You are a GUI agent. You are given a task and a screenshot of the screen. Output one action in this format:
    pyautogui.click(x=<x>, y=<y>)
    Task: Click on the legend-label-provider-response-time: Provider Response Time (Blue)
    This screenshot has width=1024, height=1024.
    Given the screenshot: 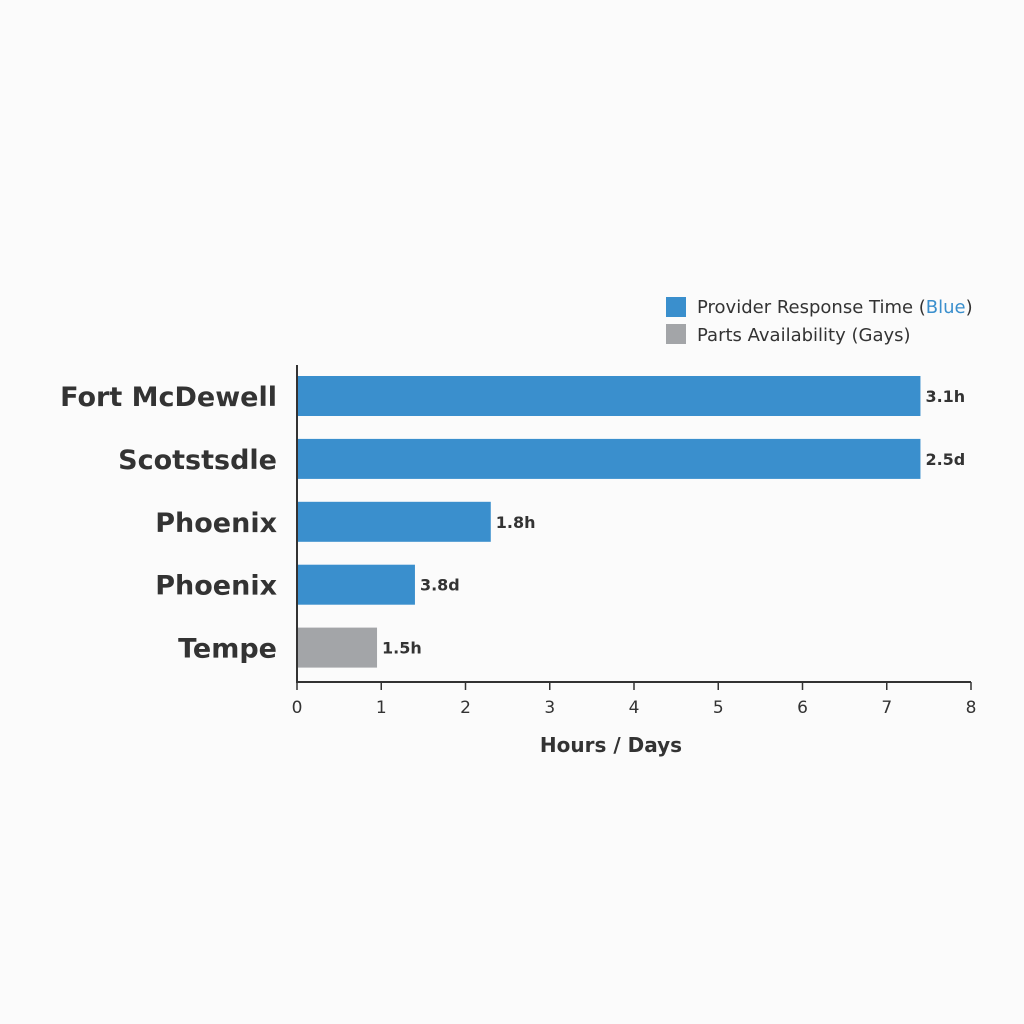 What is the action you would take?
    pyautogui.click(x=835, y=307)
    